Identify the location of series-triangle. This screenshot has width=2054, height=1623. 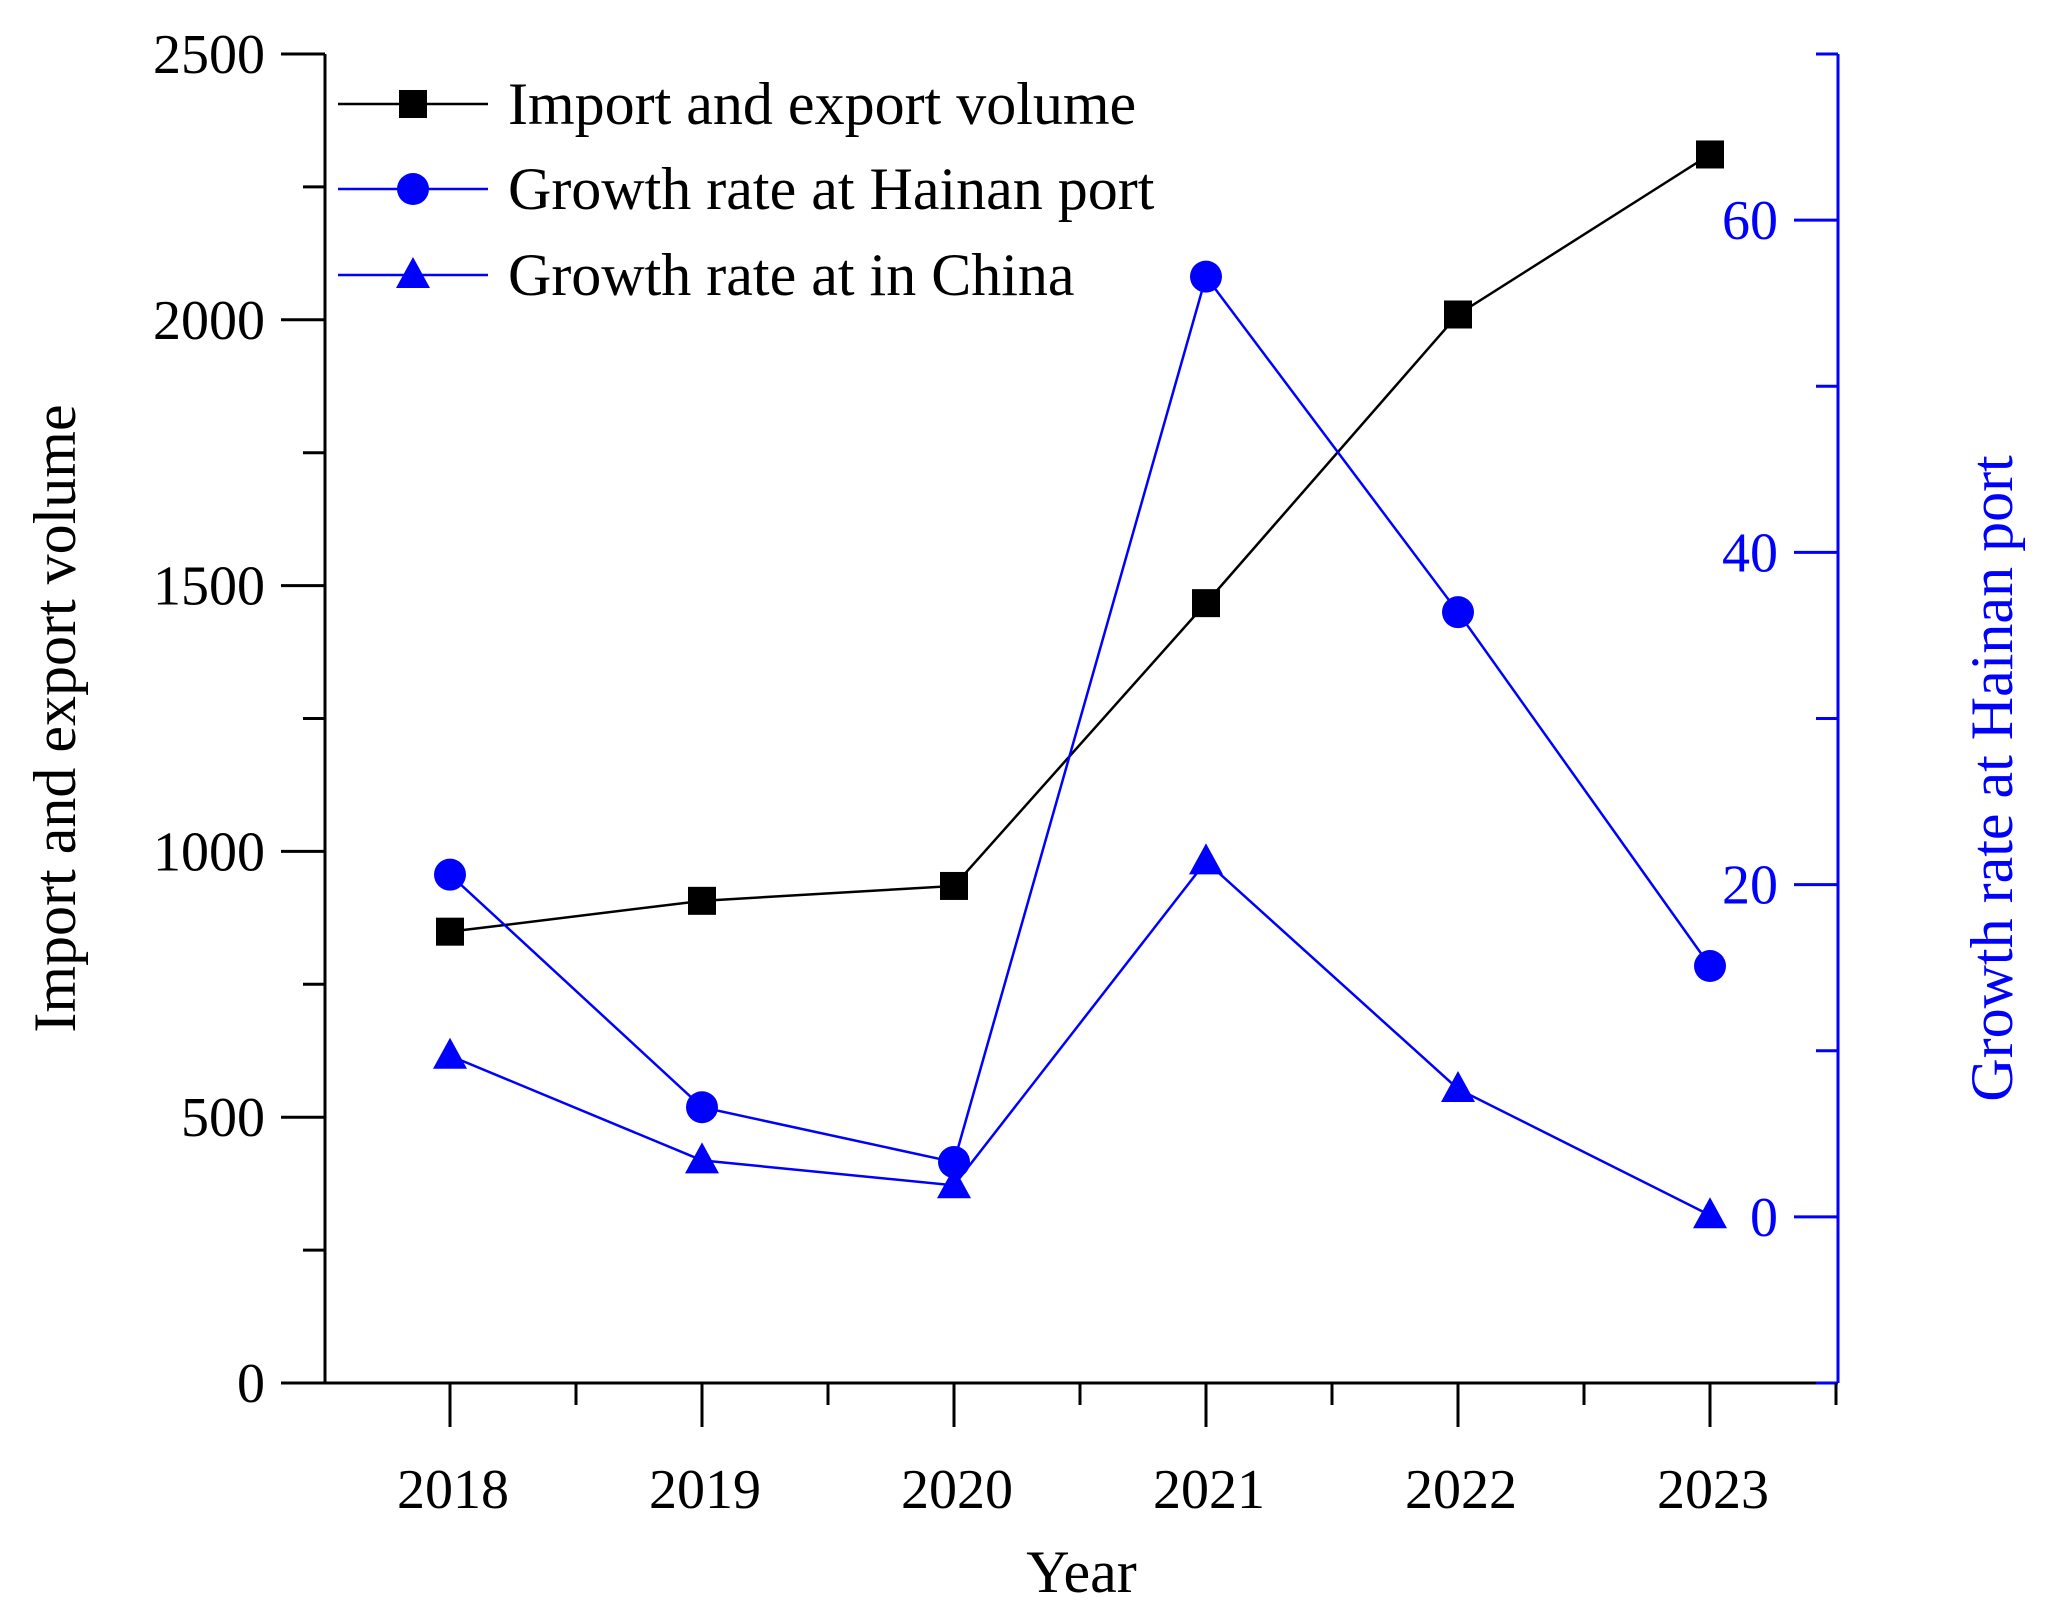
(1080, 1036).